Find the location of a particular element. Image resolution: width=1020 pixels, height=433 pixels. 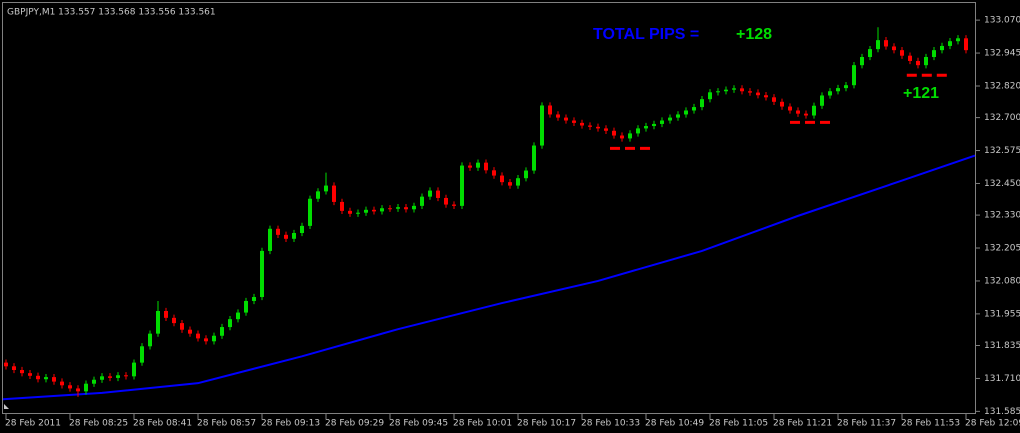

x-tick-label: 28 Feb 11:21 is located at coordinates (802, 424).